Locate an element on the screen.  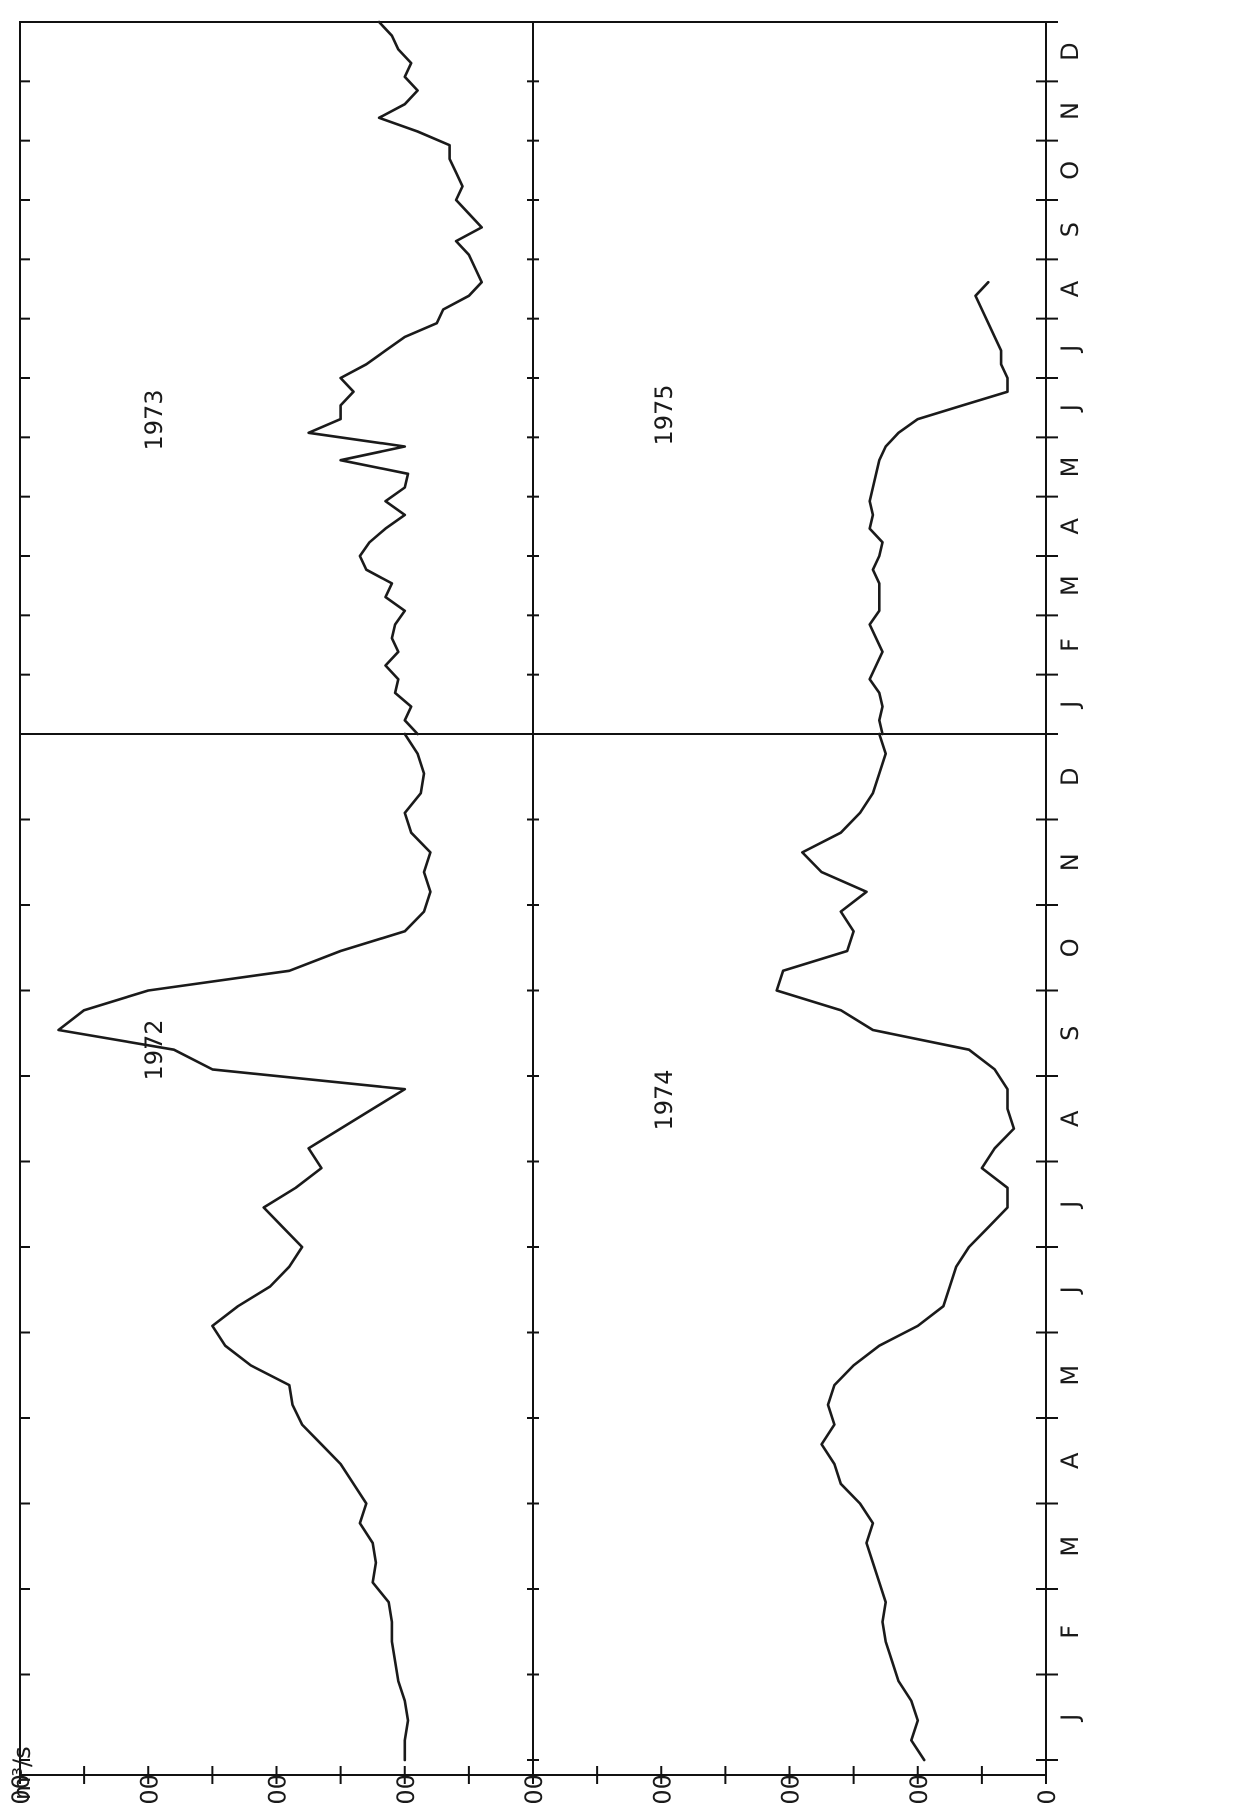
series-label-1973: 1973 is located at coordinates (154, 419).